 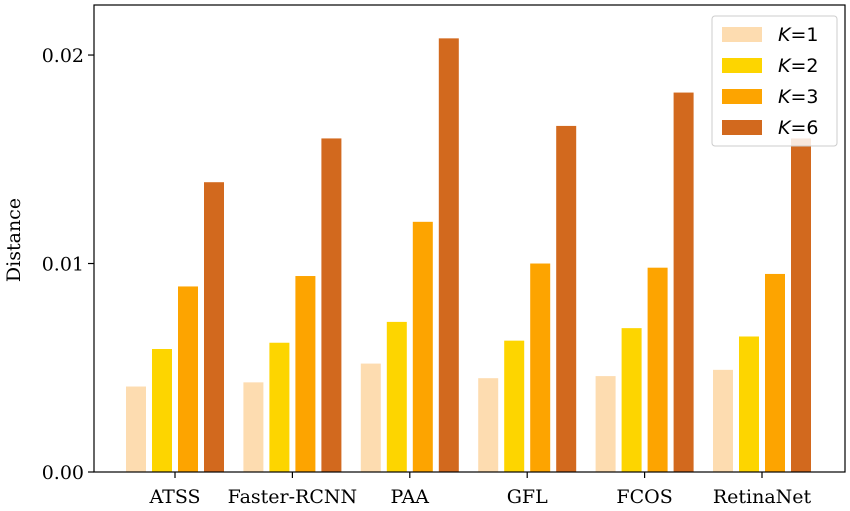 What do you see at coordinates (396, 396) in the screenshot?
I see `bar-paa-k2` at bounding box center [396, 396].